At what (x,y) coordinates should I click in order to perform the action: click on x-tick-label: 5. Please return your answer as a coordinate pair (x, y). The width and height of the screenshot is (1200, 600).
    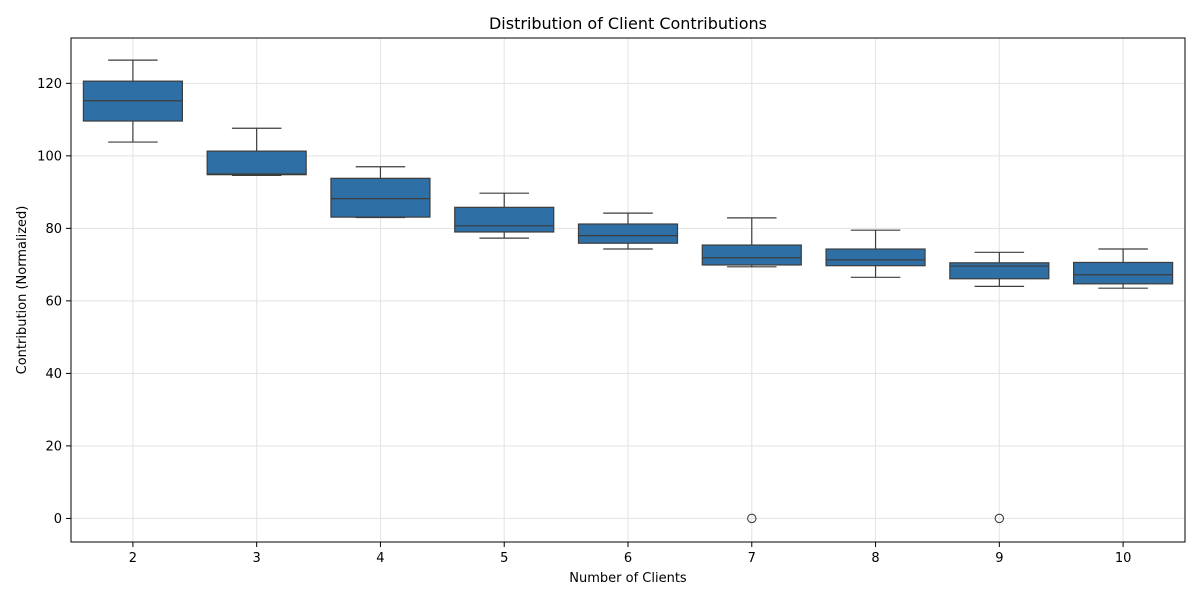
    Looking at the image, I should click on (504, 558).